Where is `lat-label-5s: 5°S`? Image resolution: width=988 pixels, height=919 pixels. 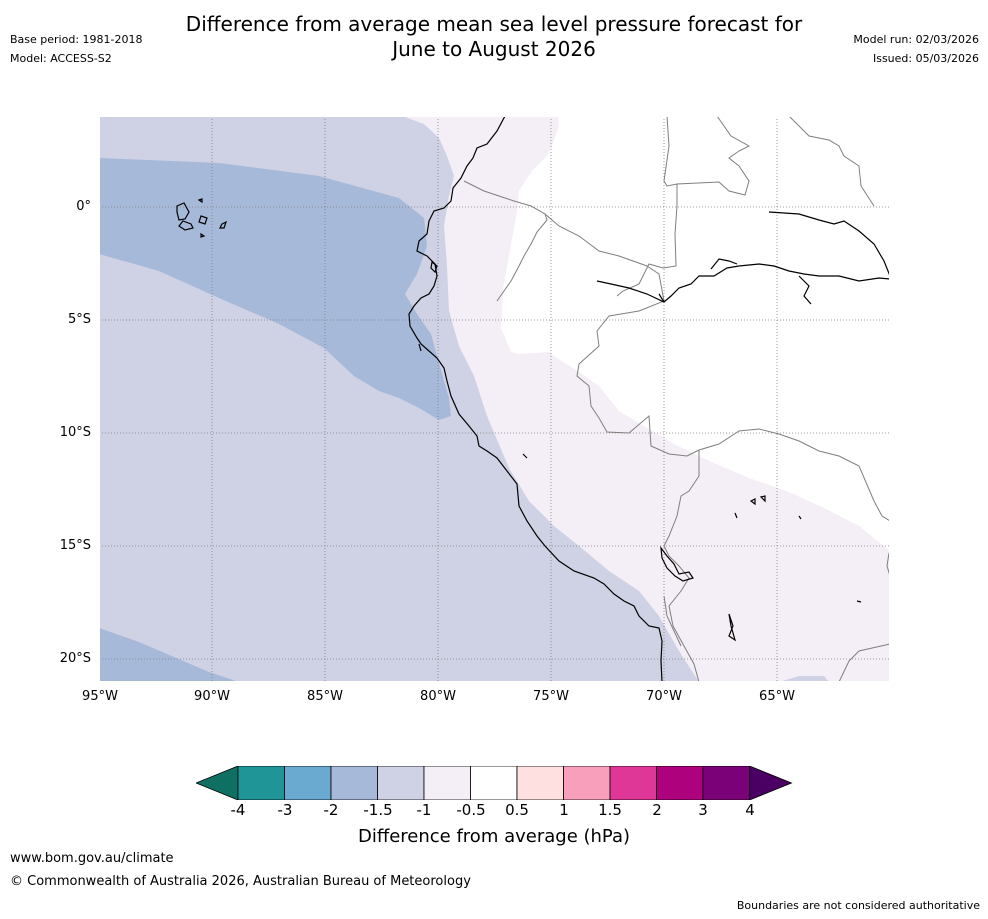 lat-label-5s: 5°S is located at coordinates (79, 319).